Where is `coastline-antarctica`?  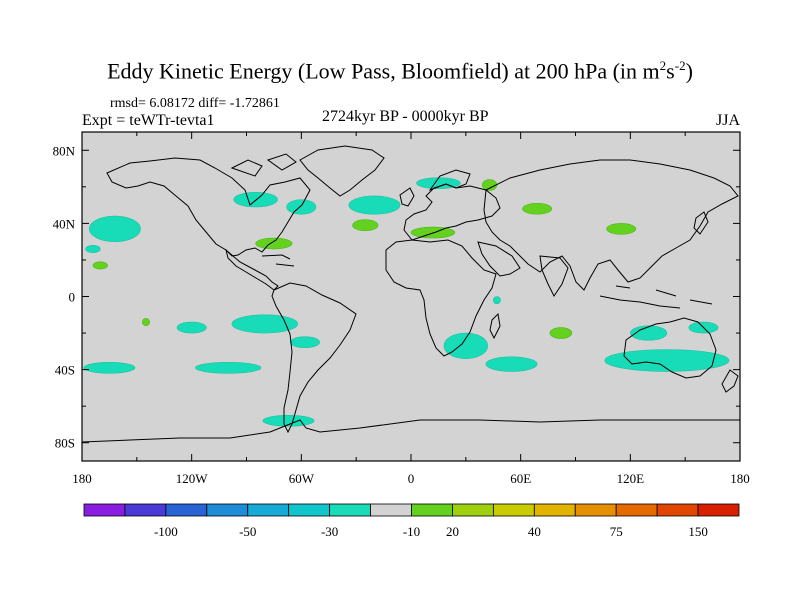 coastline-antarctica is located at coordinates (411, 431).